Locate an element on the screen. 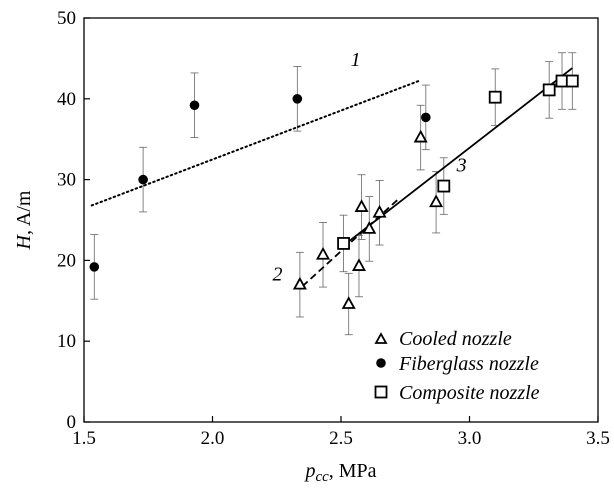  y-tick-label: 50 is located at coordinates (66, 18).